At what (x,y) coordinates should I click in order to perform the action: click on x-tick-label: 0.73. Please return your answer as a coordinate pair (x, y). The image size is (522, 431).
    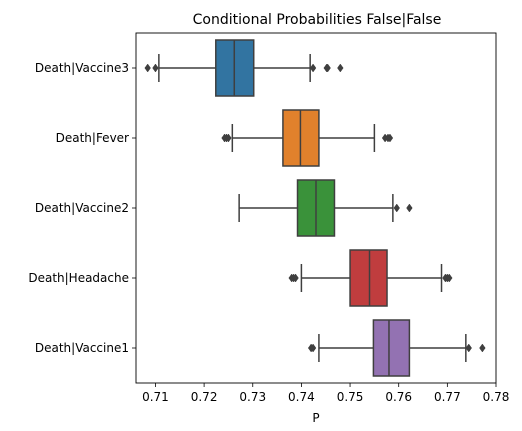
    Looking at the image, I should click on (252, 397).